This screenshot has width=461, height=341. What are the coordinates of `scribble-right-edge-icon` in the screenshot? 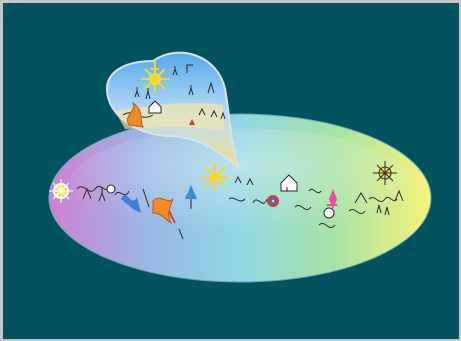 It's located at (386, 202).